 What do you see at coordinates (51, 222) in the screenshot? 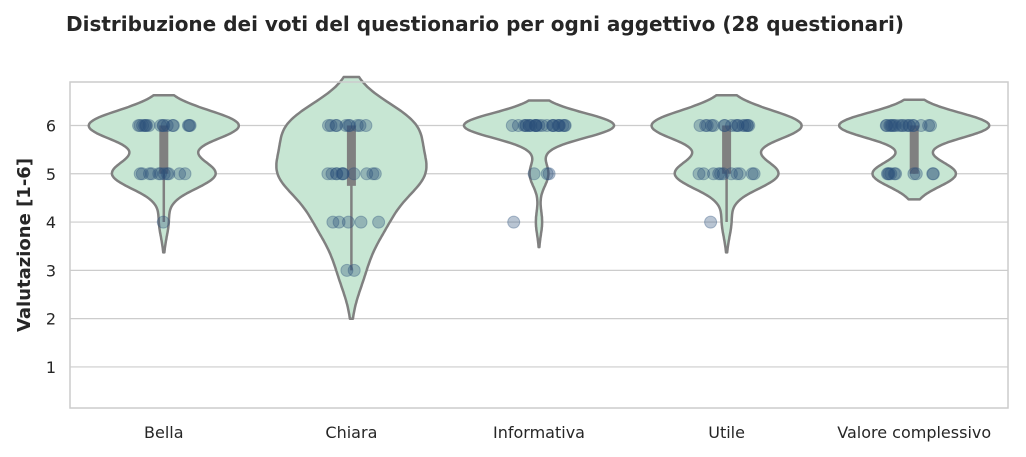
I see `y-tick-label: 4` at bounding box center [51, 222].